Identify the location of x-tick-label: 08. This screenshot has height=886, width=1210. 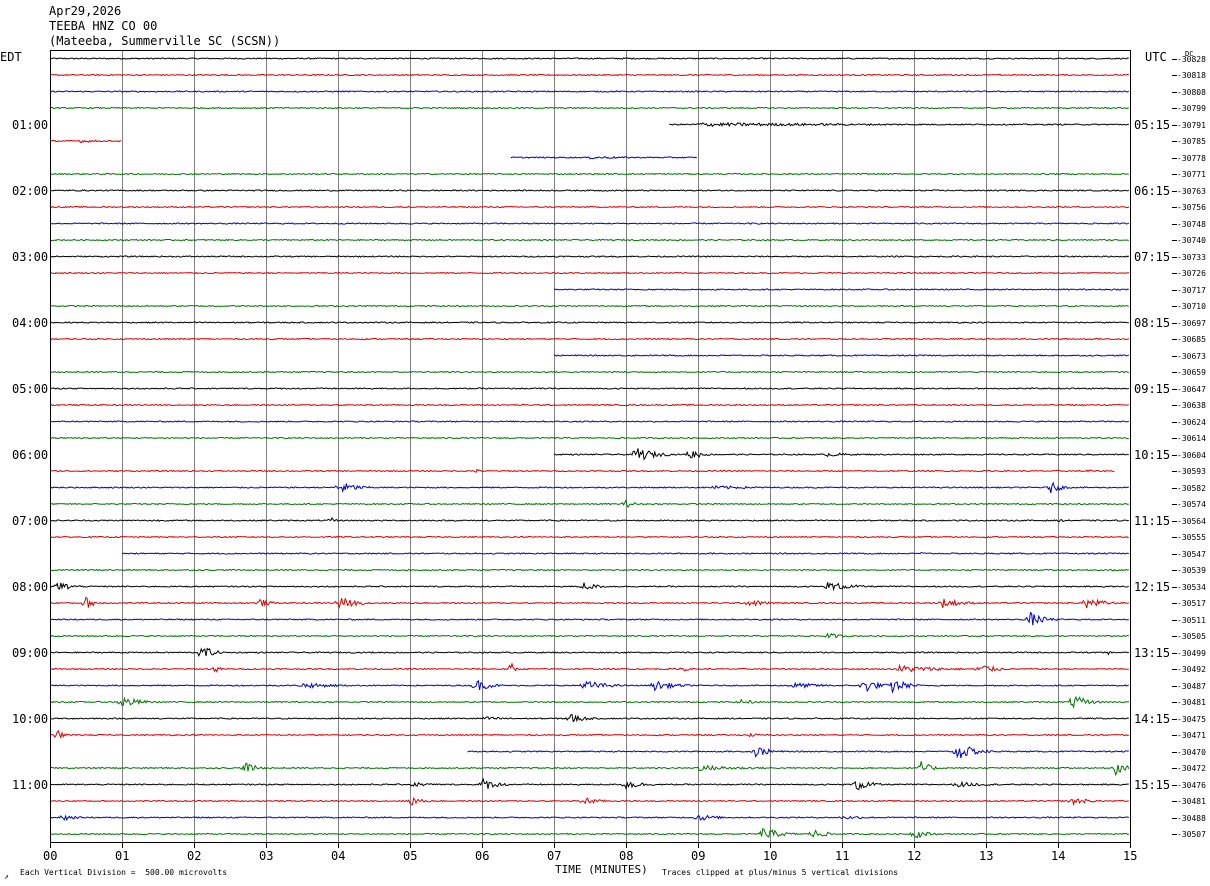
(626, 856).